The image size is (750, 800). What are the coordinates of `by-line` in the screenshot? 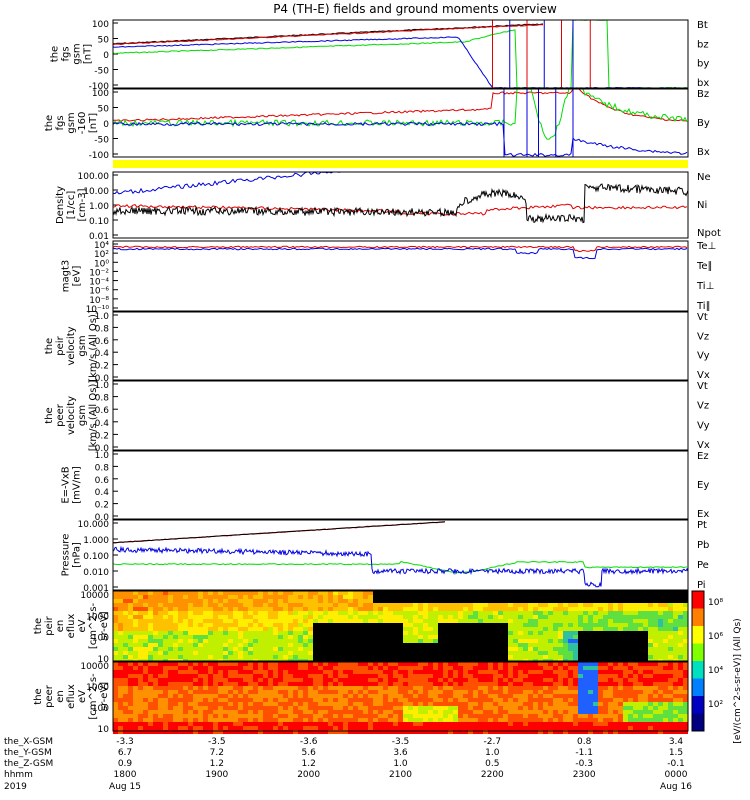 It's located at (400, 54).